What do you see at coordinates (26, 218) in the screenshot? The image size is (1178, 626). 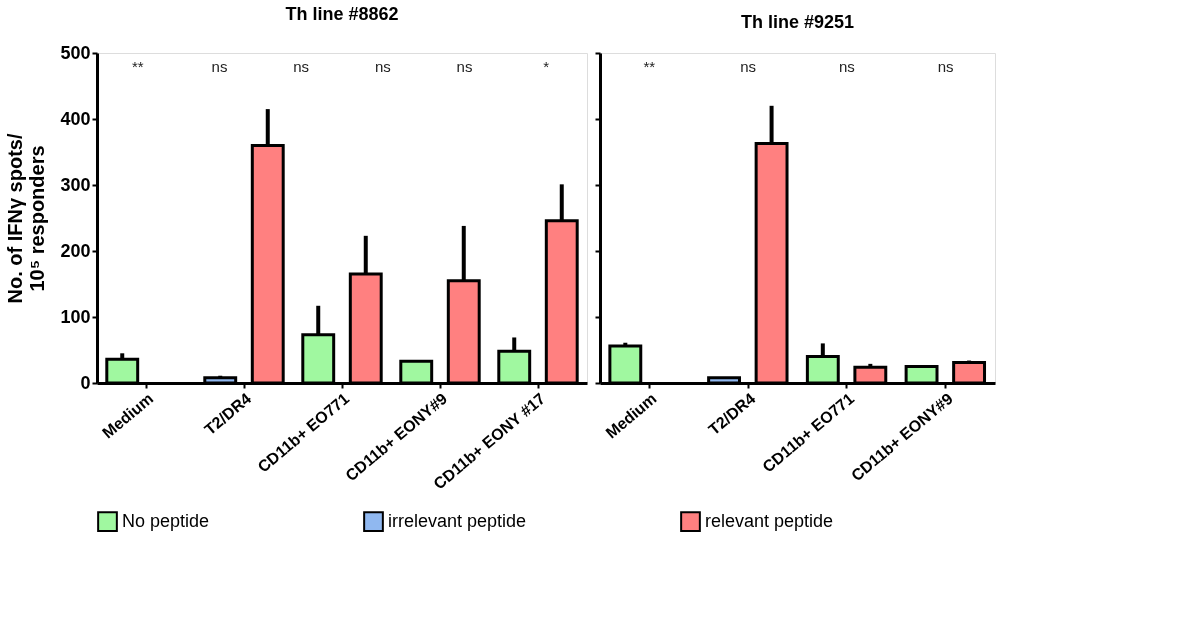 I see `y-axis-title: No. of IFNγ spots/ 10⁵ responders` at bounding box center [26, 218].